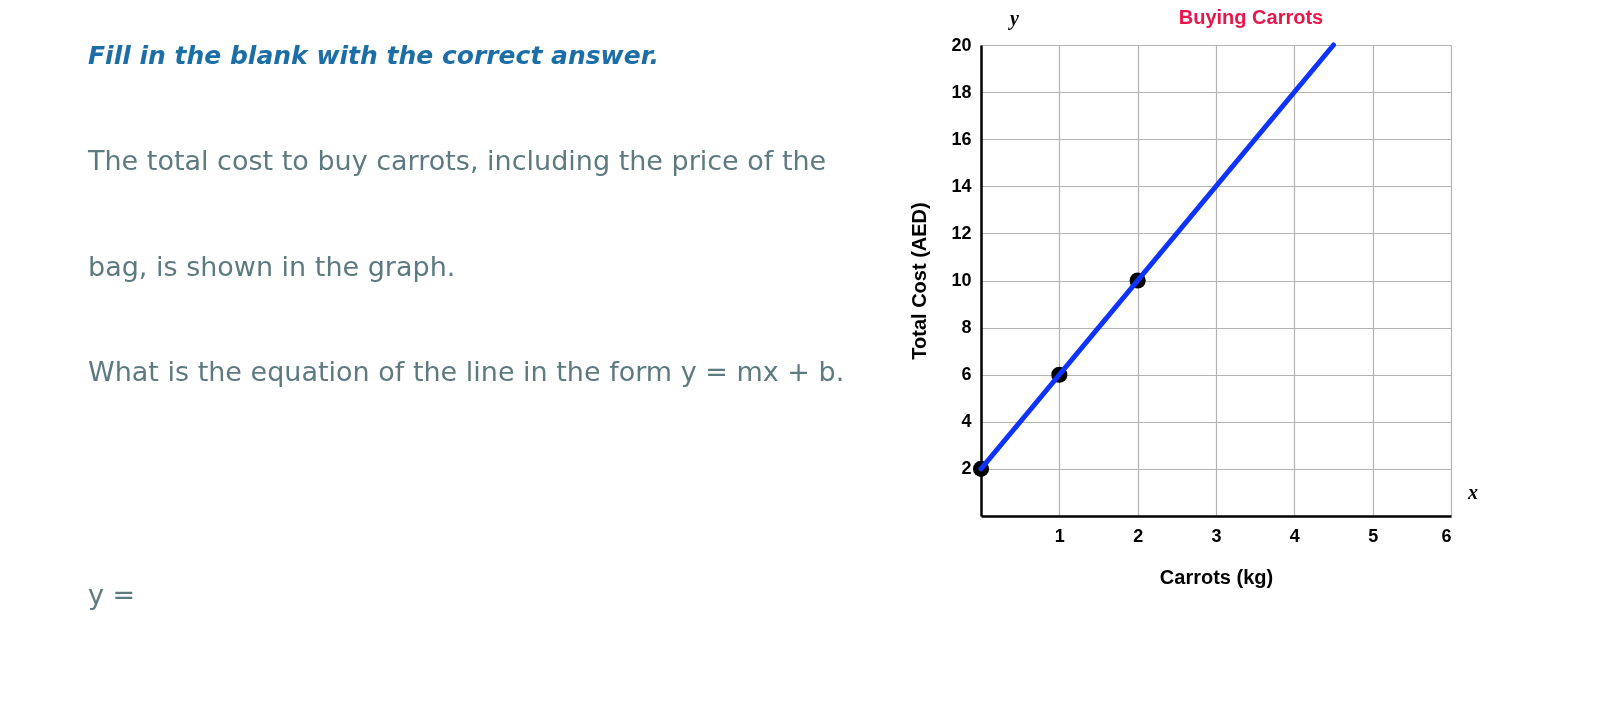  Describe the element at coordinates (466, 371) in the screenshot. I see `text: What is the equation of the line in the form y = mx + b.` at that location.